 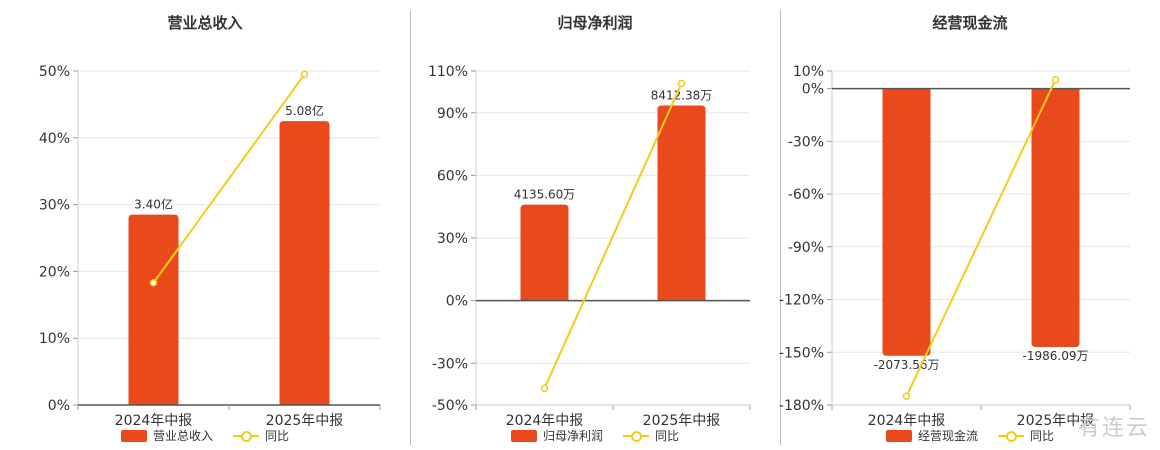 I want to click on y-tick-label: 60%, so click(x=452, y=176).